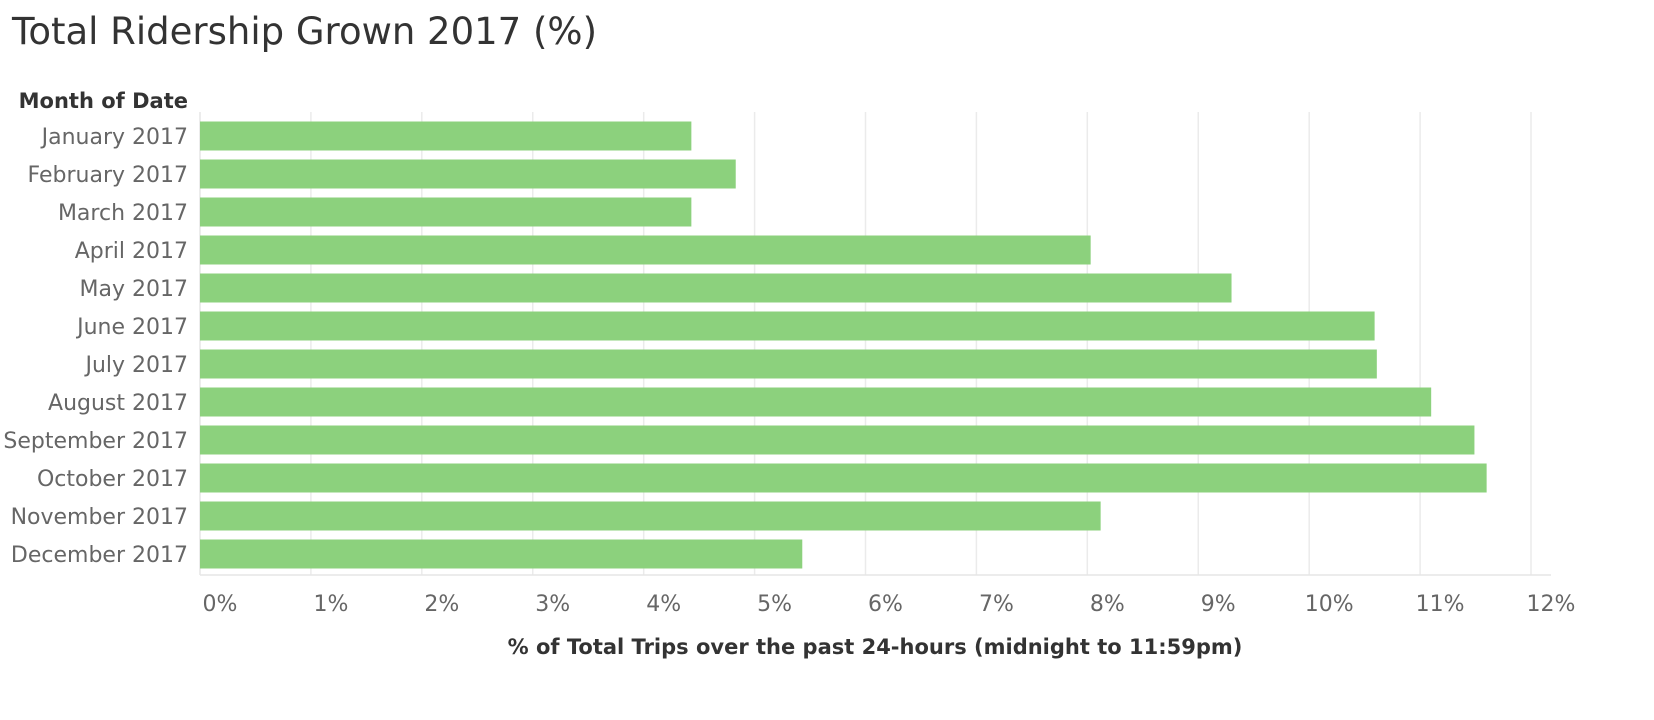 The image size is (1654, 720). I want to click on x-tick-label: 5%, so click(774, 604).